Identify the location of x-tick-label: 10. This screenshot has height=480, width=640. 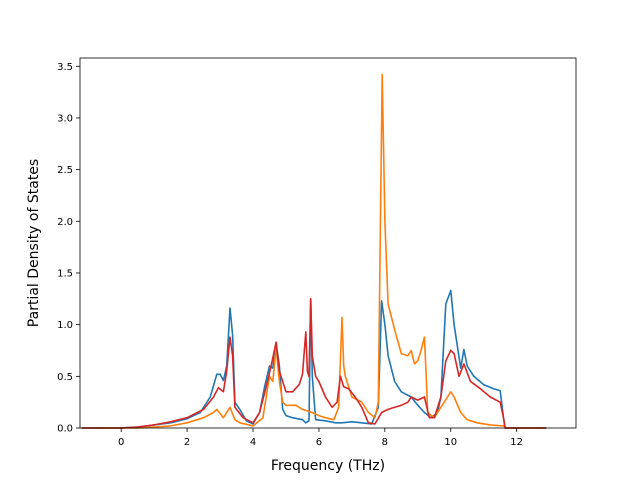
(450, 442).